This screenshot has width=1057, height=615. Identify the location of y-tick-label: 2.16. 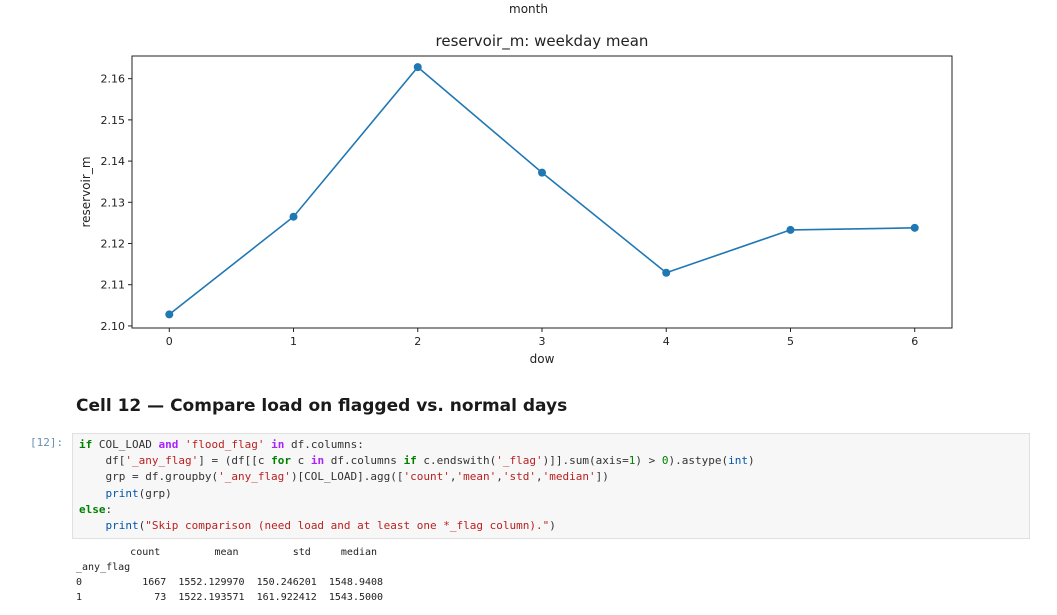
(113, 79).